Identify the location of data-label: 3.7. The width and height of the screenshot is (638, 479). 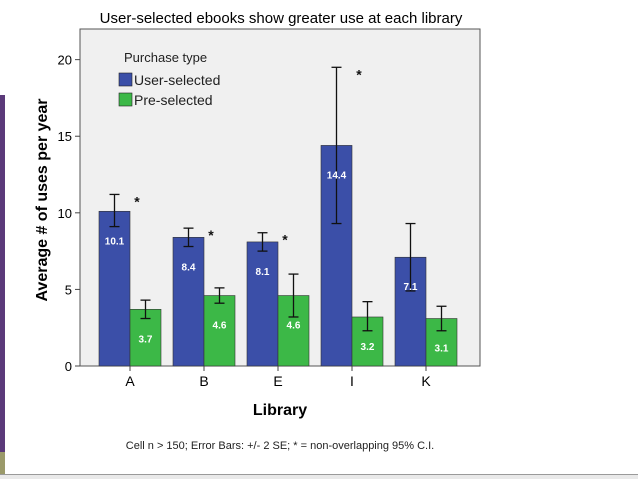
(146, 339).